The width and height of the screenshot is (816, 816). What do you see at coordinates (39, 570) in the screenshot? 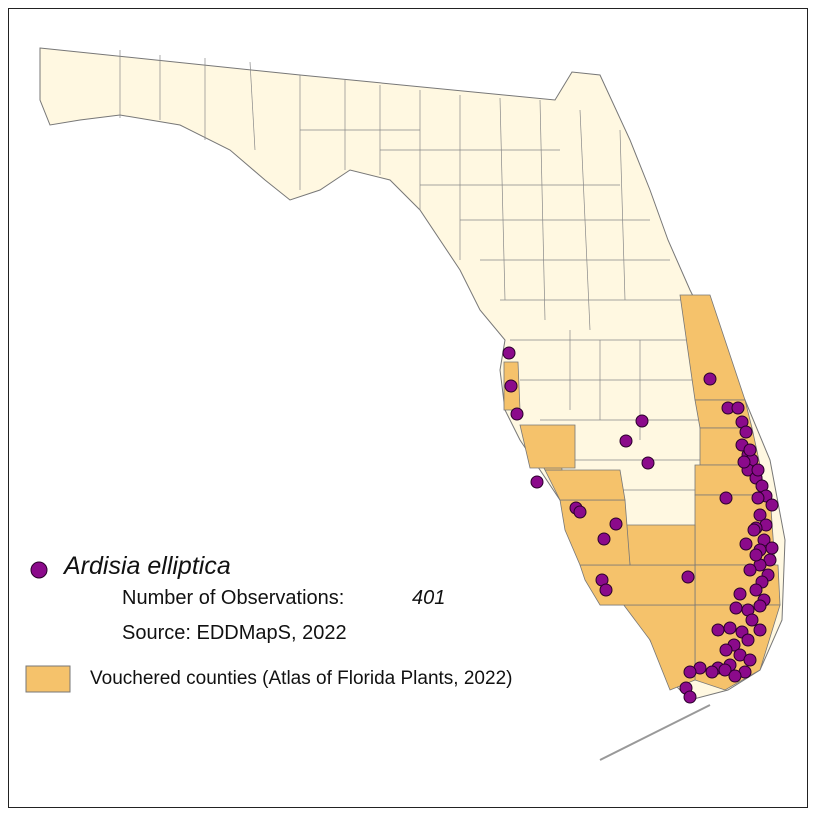
I see `legend-point-symbol` at bounding box center [39, 570].